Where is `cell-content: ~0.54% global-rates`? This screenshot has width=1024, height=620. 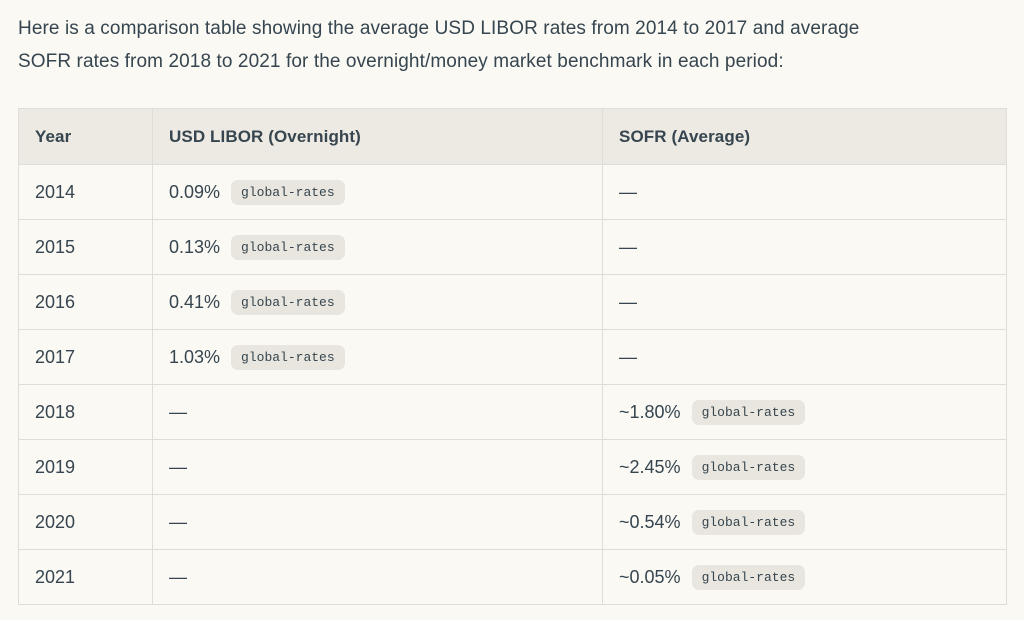
cell-content: ~0.54% global-rates is located at coordinates (712, 522).